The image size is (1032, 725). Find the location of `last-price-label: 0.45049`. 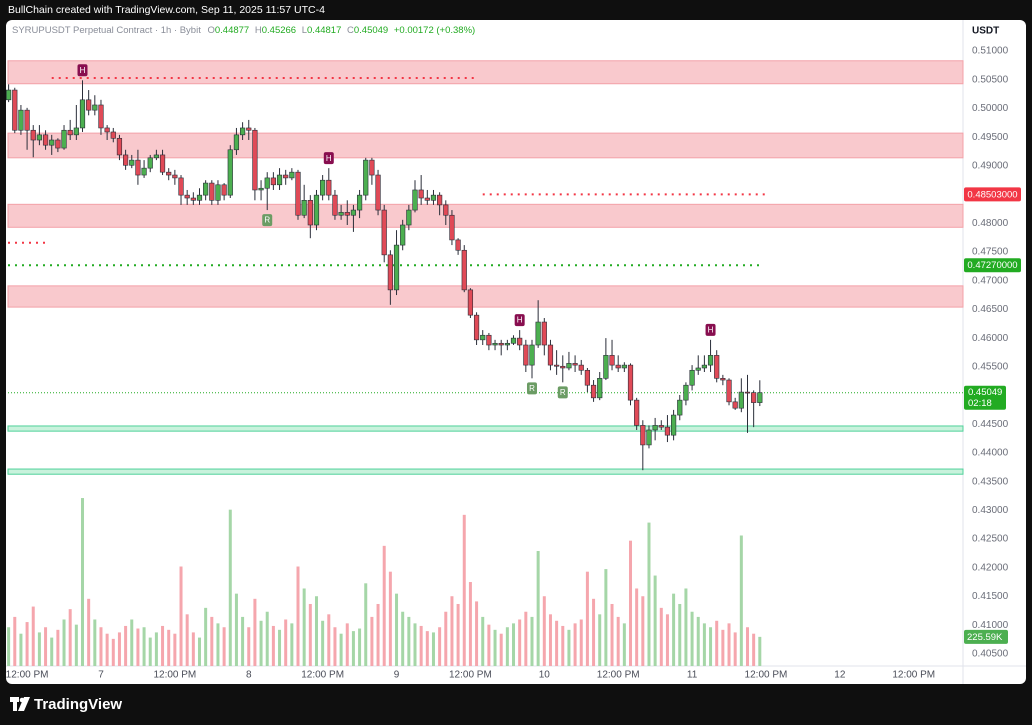

last-price-label: 0.45049 is located at coordinates (985, 392).